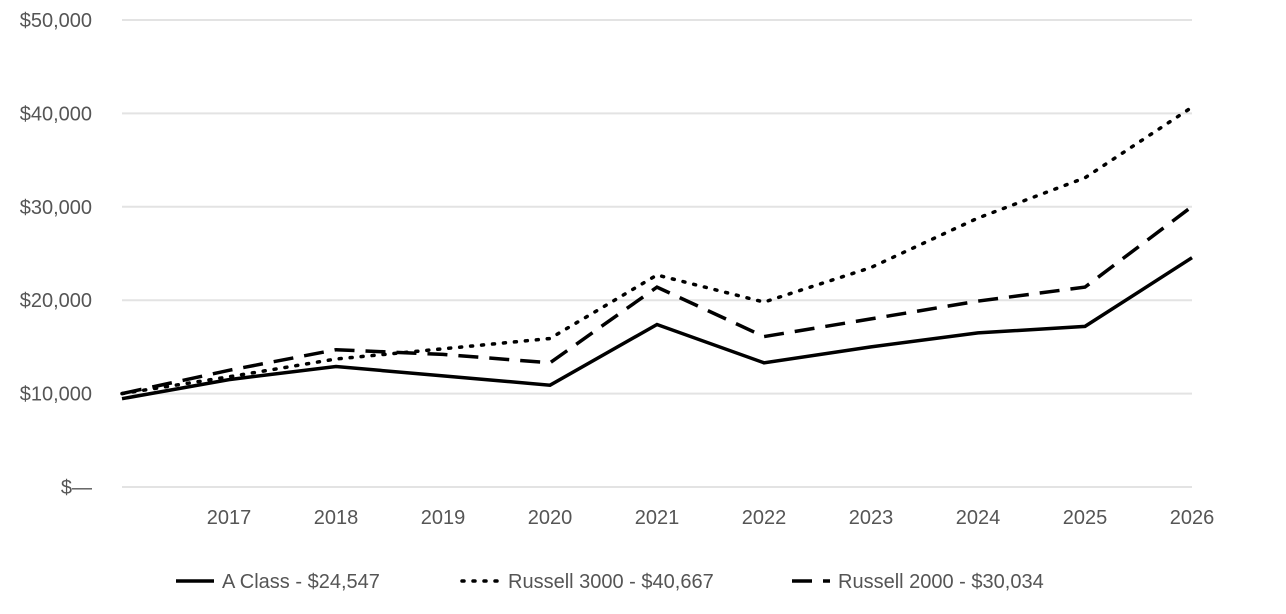  Describe the element at coordinates (229, 518) in the screenshot. I see `x-tick-label: 2017` at that location.